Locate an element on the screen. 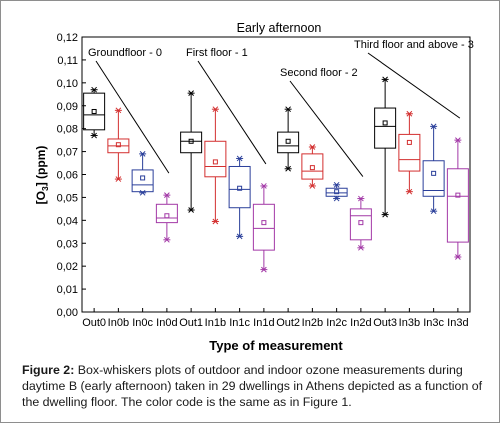 Image resolution: width=500 pixels, height=423 pixels. box-in1b is located at coordinates (215, 165).